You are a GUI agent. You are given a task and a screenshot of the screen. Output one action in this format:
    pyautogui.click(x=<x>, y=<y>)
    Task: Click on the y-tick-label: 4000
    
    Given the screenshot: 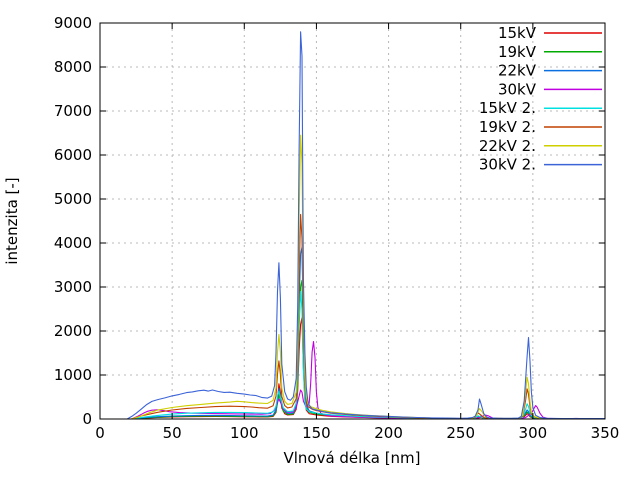 What is the action you would take?
    pyautogui.click(x=73, y=243)
    